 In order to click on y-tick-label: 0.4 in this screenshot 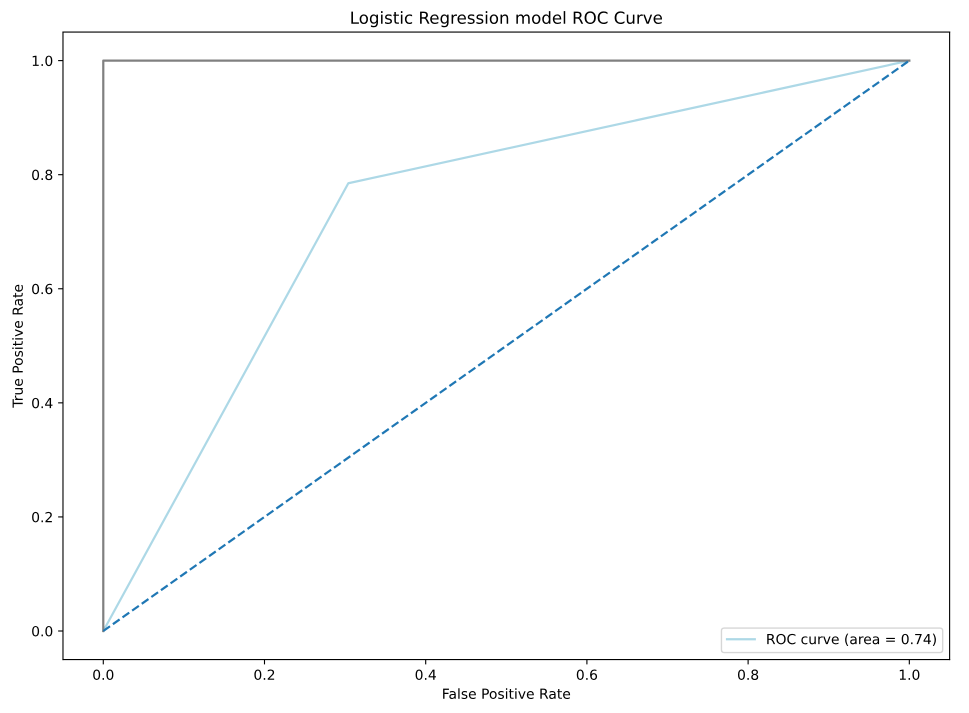, I will do `click(42, 403)`.